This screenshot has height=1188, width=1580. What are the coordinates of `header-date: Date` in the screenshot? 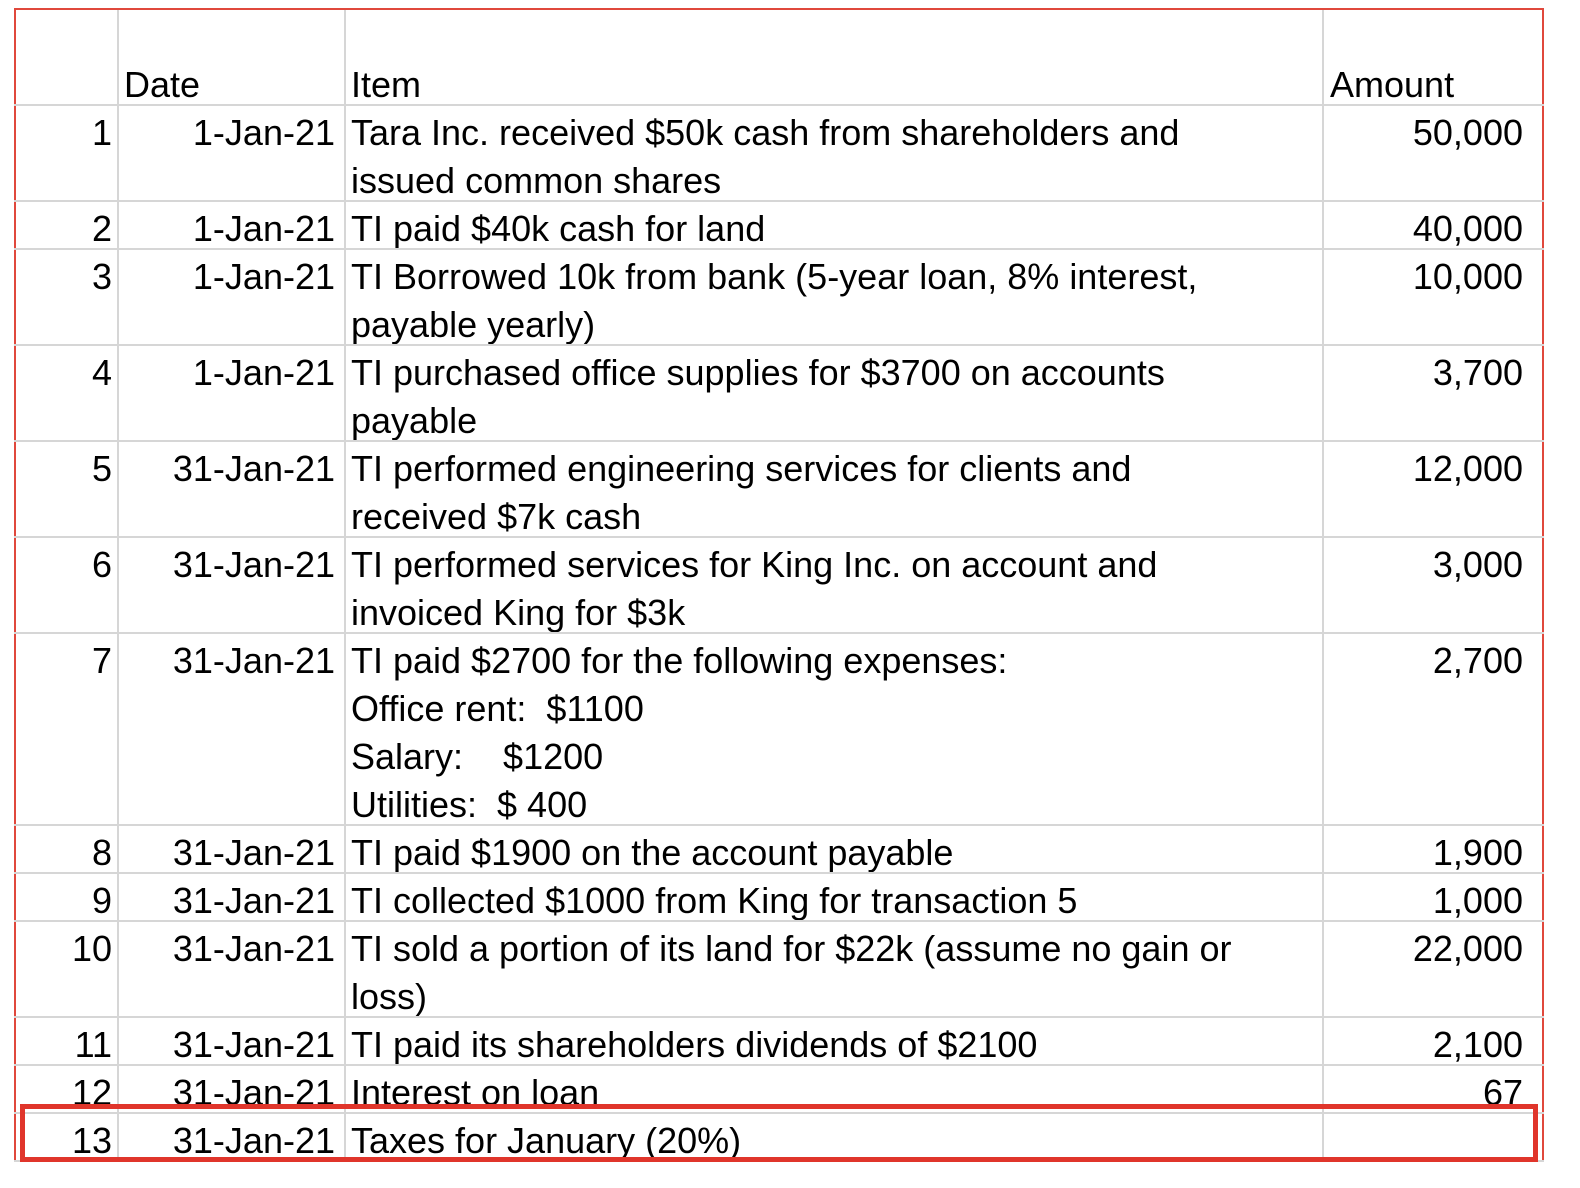 It's located at (162, 84).